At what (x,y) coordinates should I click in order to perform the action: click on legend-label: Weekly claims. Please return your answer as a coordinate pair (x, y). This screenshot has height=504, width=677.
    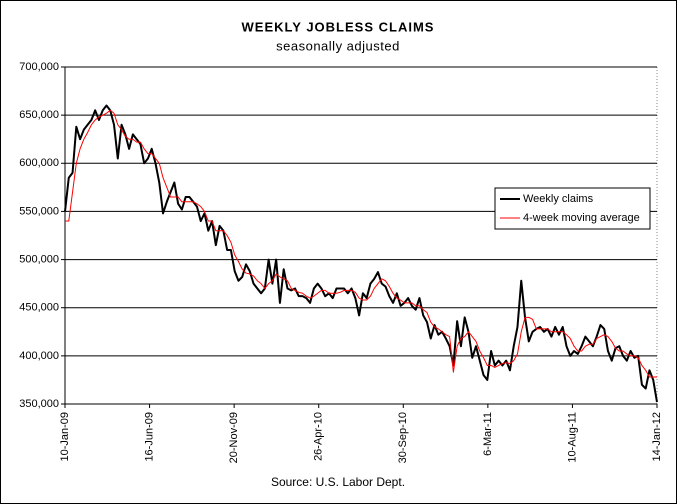
    Looking at the image, I should click on (558, 199).